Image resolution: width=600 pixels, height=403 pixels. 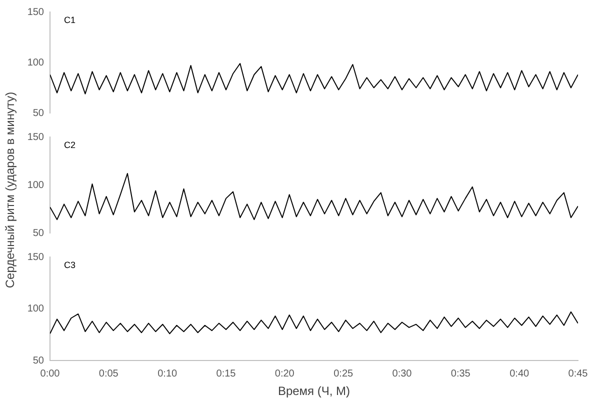 What do you see at coordinates (10, 190) in the screenshot?
I see `y-axis-title: Сердечный ритм (ударов в минуту)` at bounding box center [10, 190].